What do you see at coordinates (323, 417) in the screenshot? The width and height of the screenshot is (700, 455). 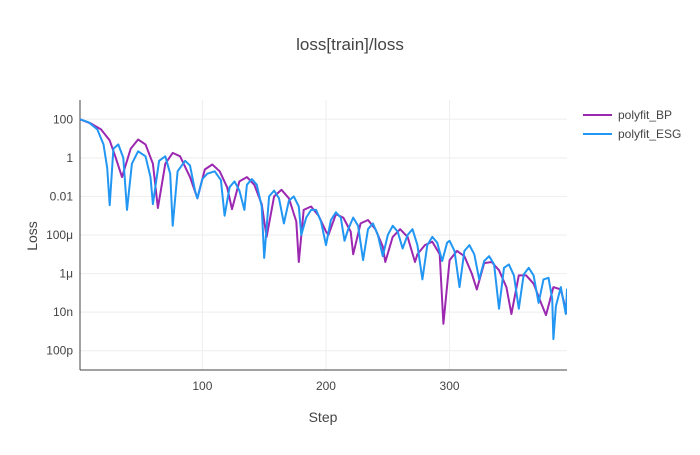 I see `x-axis-label: Step` at bounding box center [323, 417].